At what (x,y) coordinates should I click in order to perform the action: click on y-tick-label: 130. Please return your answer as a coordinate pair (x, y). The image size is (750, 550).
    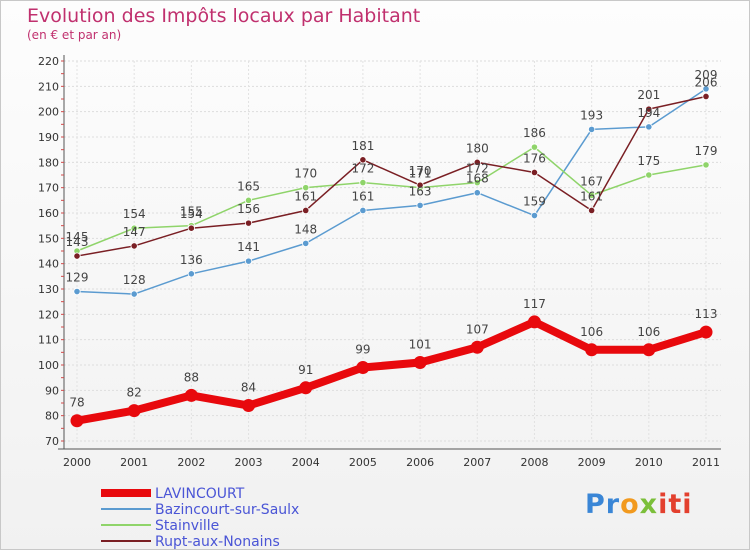
    Looking at the image, I should click on (48, 289).